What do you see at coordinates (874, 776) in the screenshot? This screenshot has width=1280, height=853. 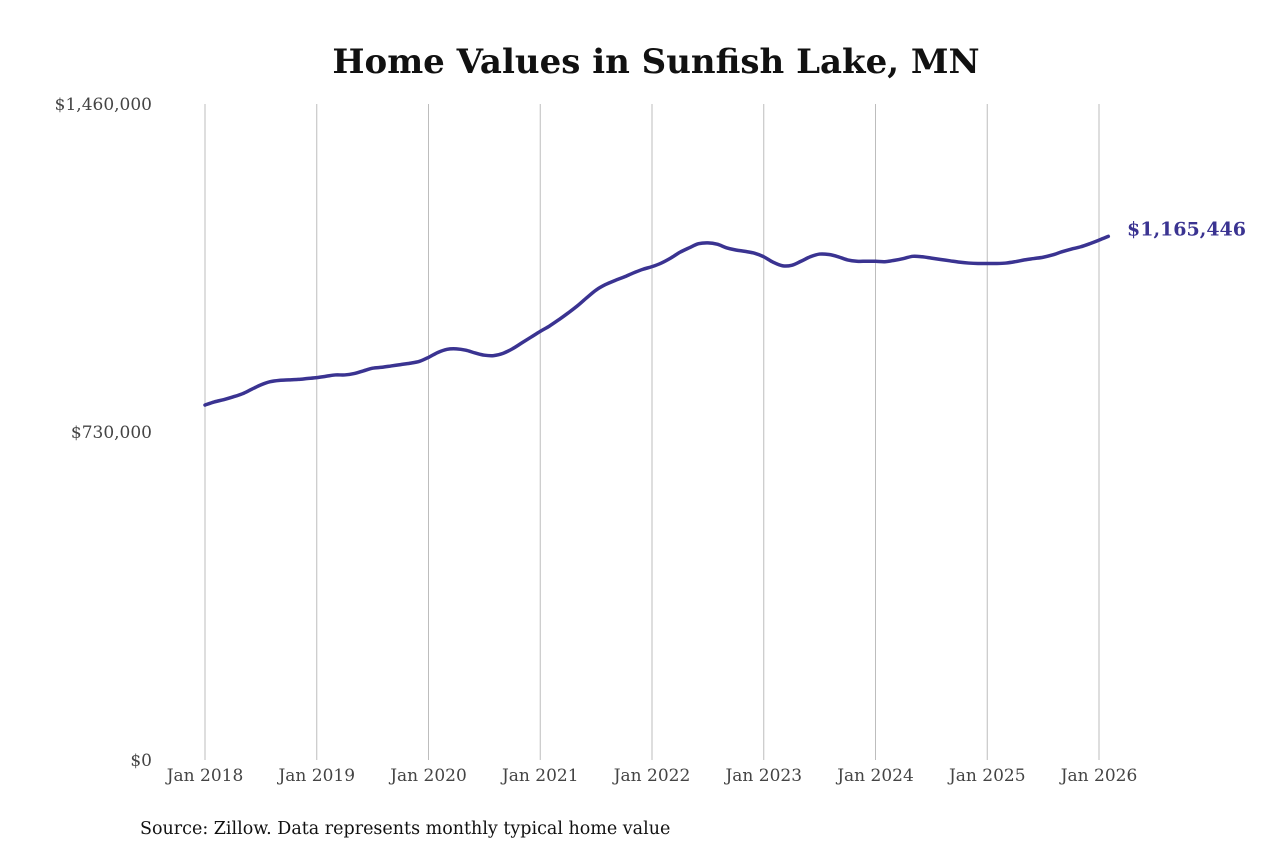 I see `x-tick-label: Jan 2024` at bounding box center [874, 776].